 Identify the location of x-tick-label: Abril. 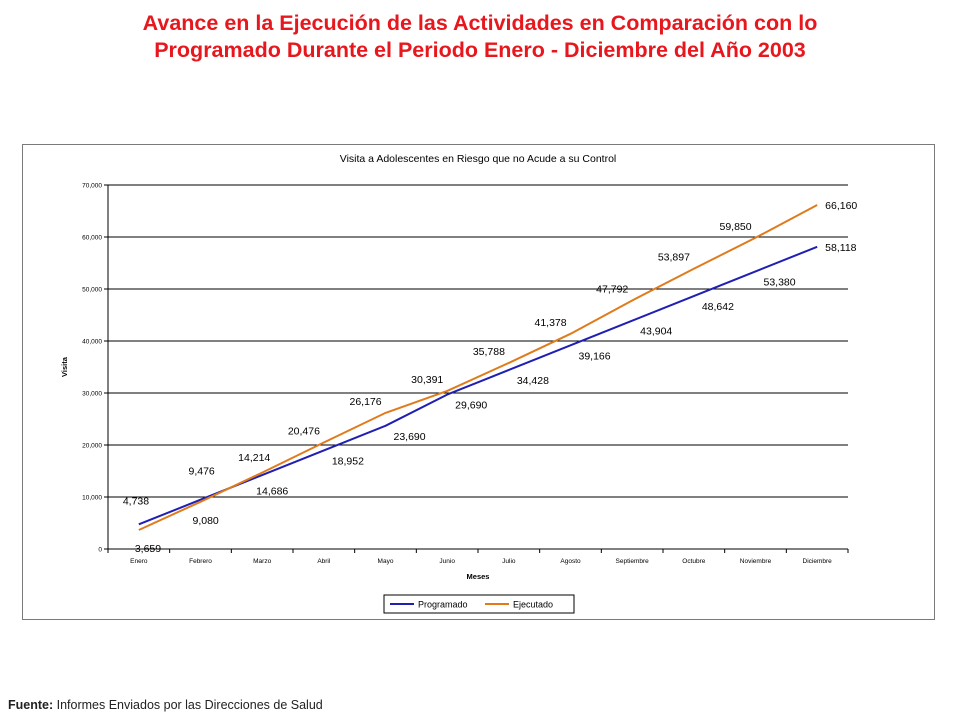
(324, 561).